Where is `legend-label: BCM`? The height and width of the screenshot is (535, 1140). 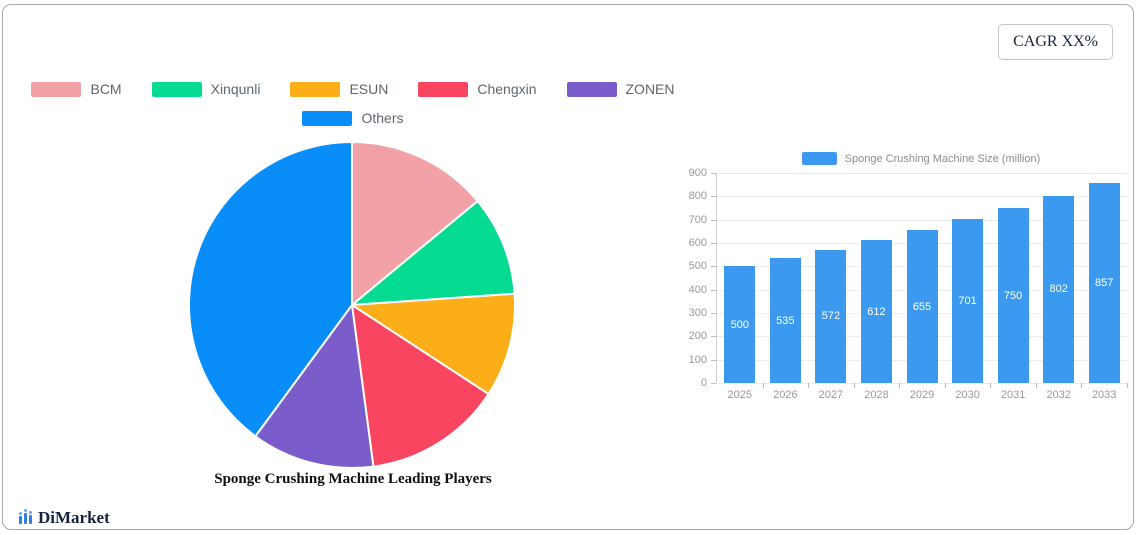 legend-label: BCM is located at coordinates (106, 89).